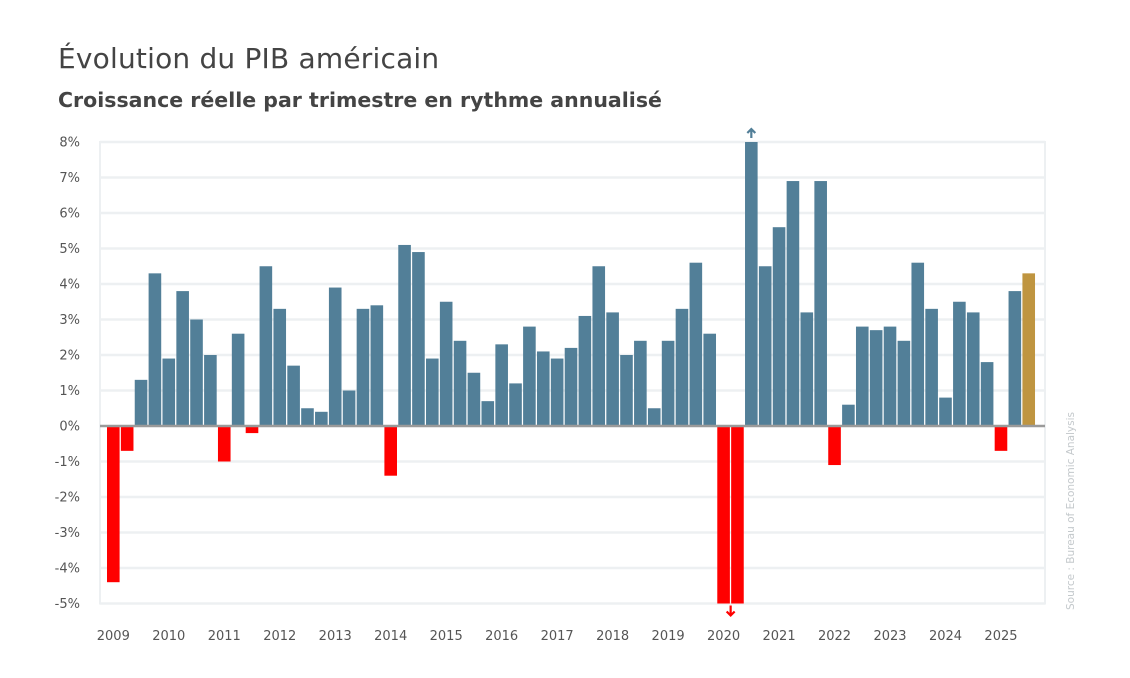 Image resolution: width=1130 pixels, height=678 pixels. Describe the element at coordinates (69, 285) in the screenshot. I see `y-tick-label: 4%` at that location.